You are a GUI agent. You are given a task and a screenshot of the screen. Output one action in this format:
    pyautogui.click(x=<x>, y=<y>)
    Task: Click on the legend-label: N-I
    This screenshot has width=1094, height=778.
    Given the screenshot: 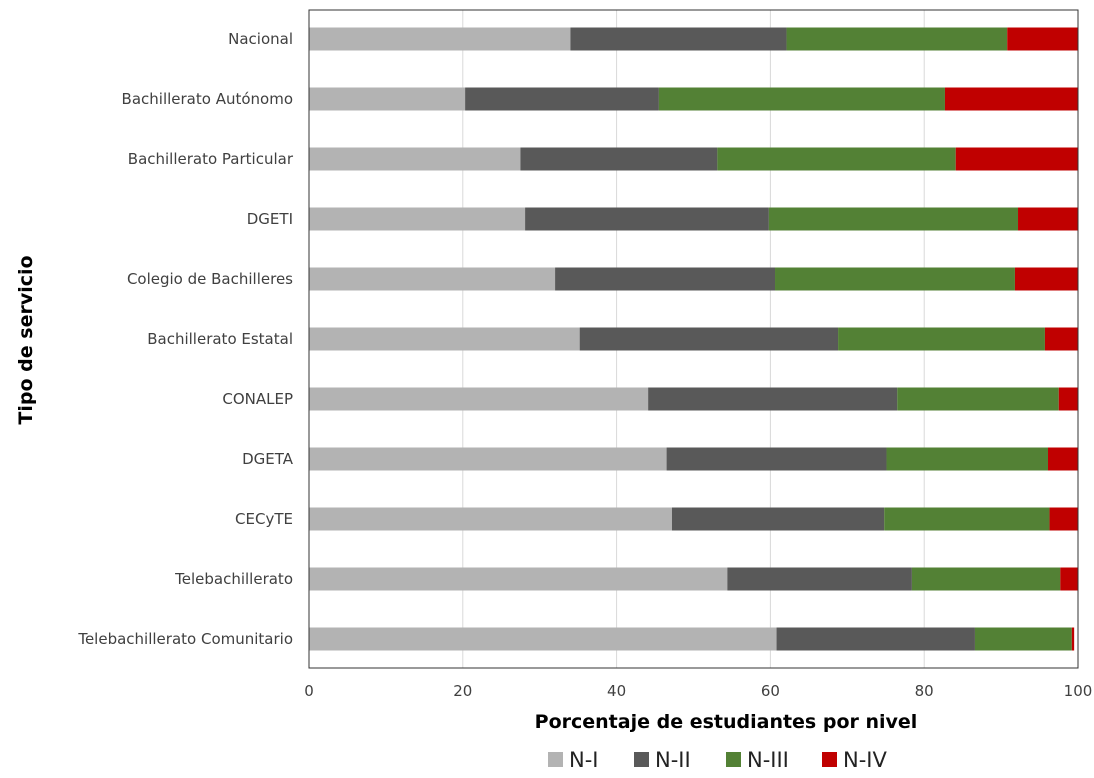 What is the action you would take?
    pyautogui.click(x=583, y=760)
    